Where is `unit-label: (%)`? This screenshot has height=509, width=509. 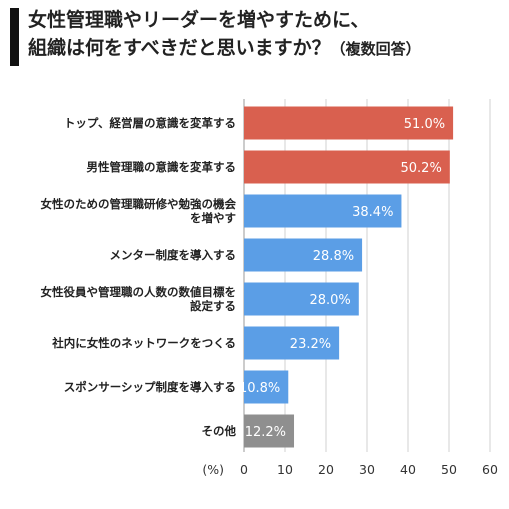 unit-label: (%) is located at coordinates (213, 469).